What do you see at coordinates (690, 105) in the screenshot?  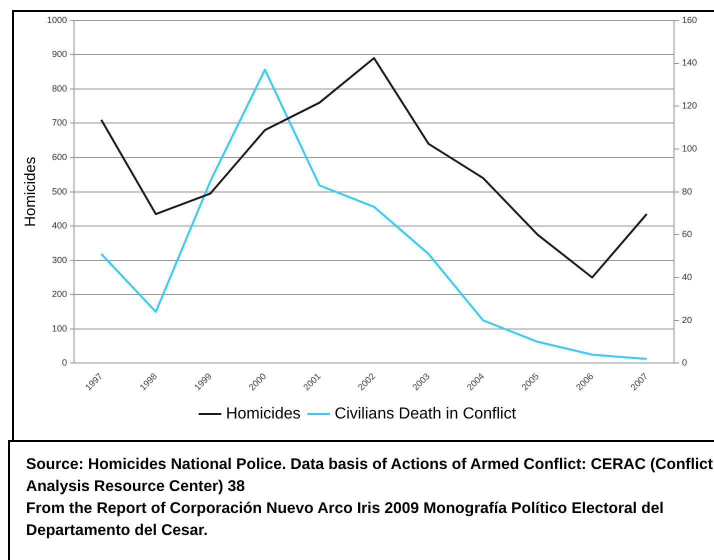 I see `y2-tick-label: 120` at bounding box center [690, 105].